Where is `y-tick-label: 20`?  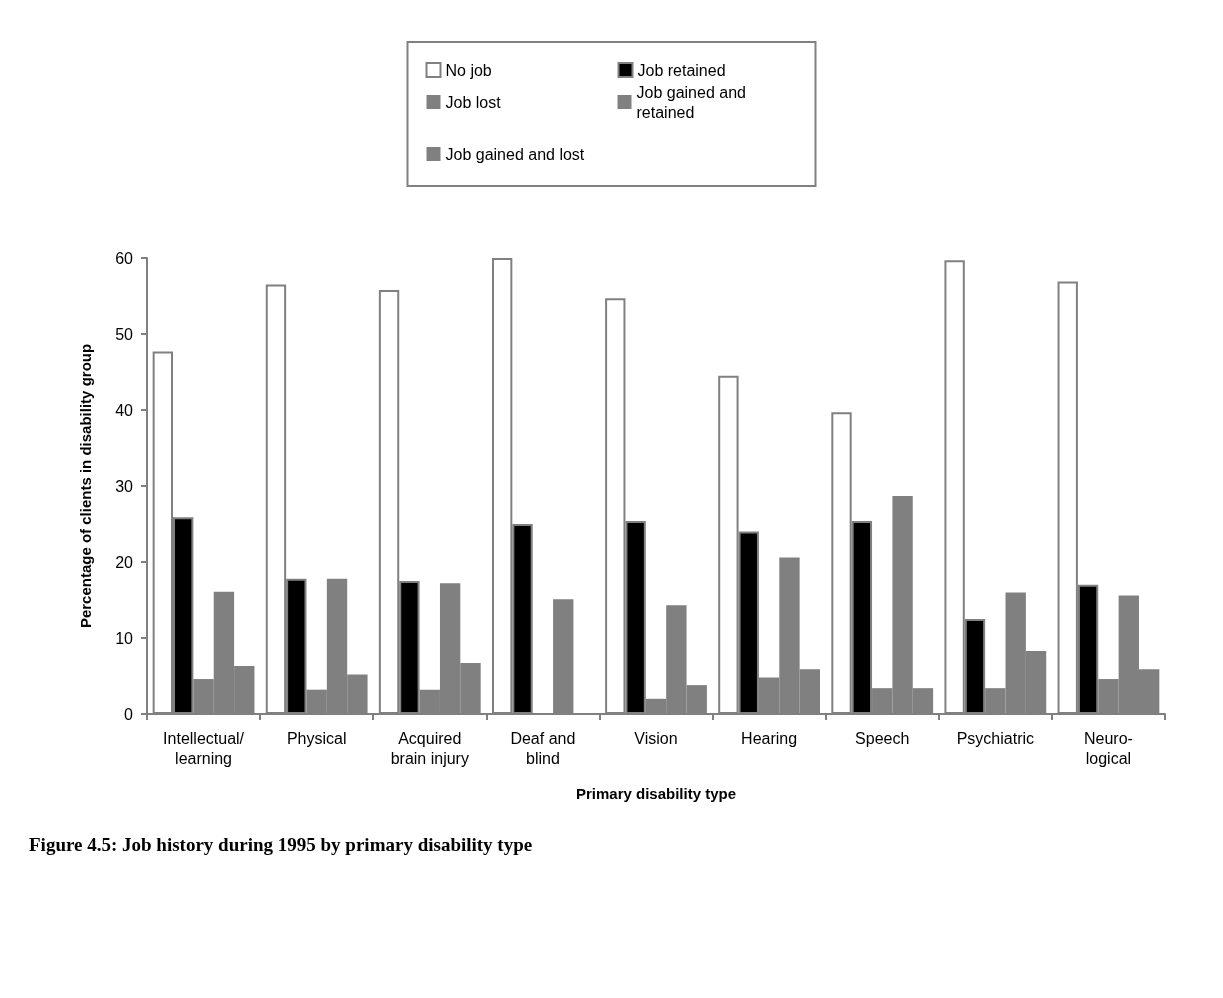 y-tick-label: 20 is located at coordinates (124, 562).